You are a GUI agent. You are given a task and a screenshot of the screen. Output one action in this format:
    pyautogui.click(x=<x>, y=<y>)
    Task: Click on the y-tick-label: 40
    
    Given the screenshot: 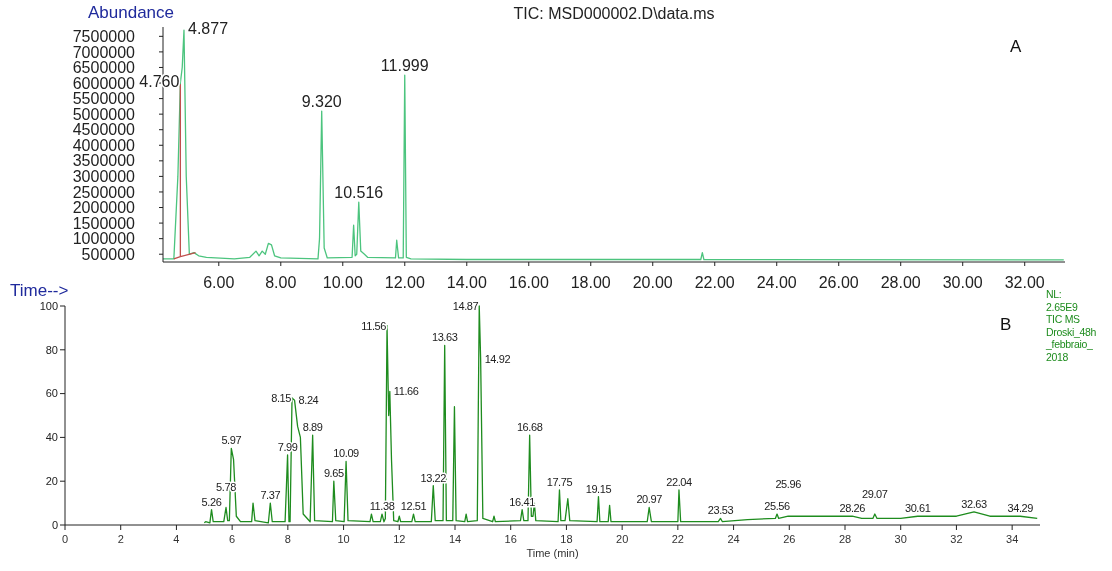 What is the action you would take?
    pyautogui.click(x=51, y=437)
    